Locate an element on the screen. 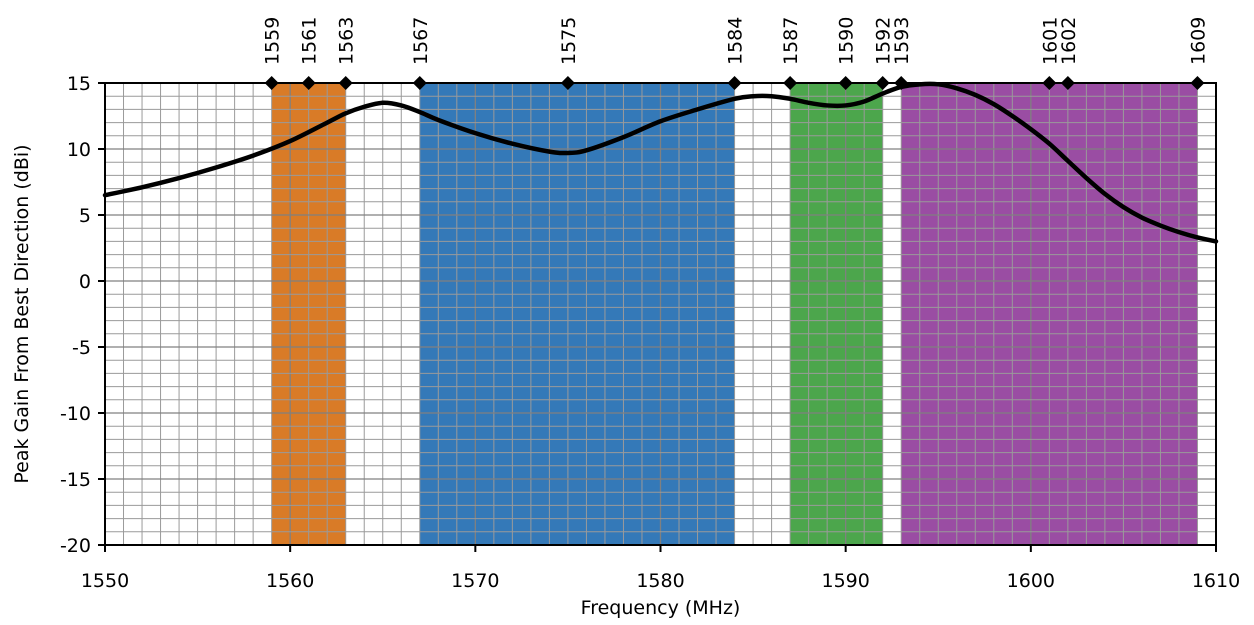 The height and width of the screenshot is (625, 1254). y-tick-label-5: 5 is located at coordinates (85, 216).